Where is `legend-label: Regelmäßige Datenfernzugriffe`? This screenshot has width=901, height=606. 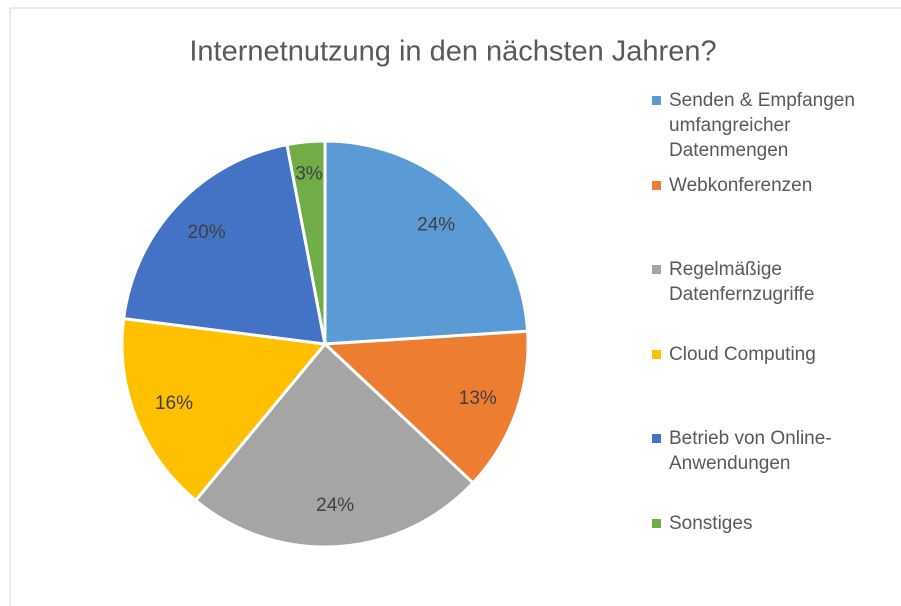 legend-label: Regelmäßige Datenfernzugriffe is located at coordinates (742, 282).